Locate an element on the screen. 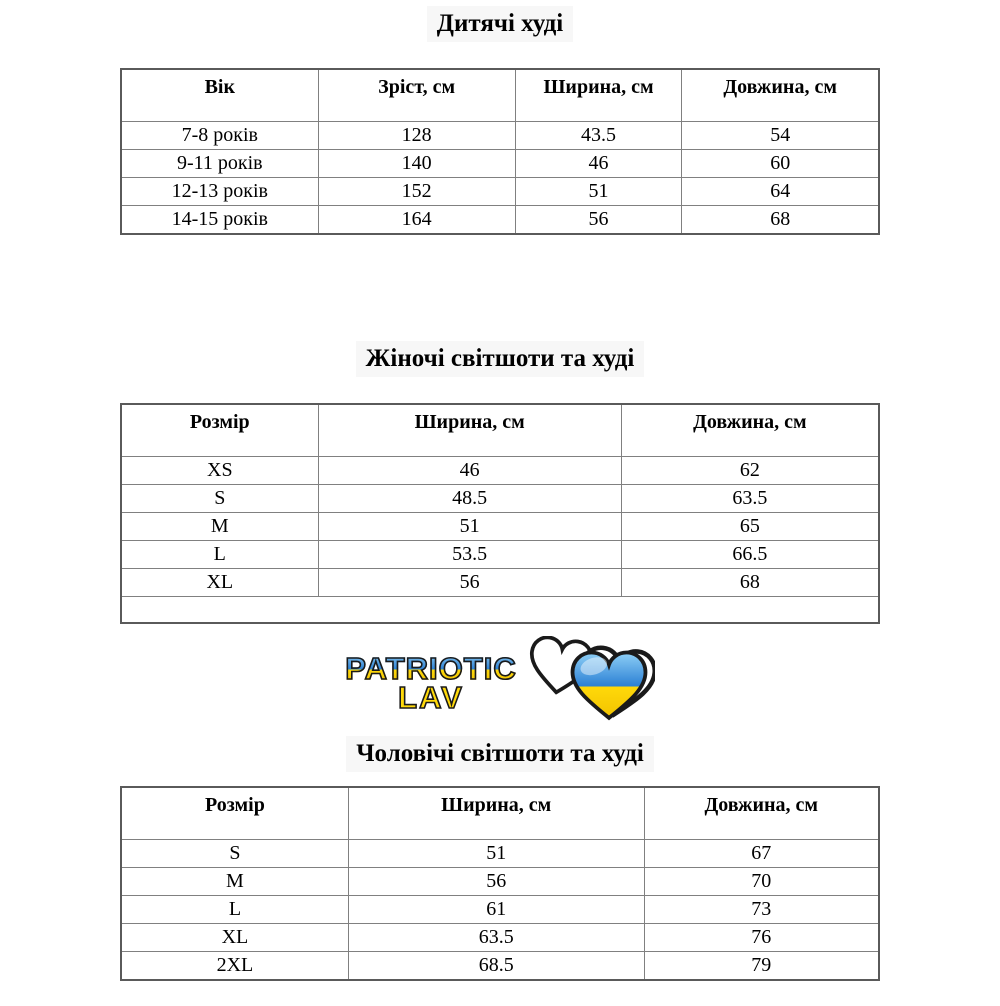 This screenshot has height=1006, width=1000. table-cell: 128 is located at coordinates (416, 135).